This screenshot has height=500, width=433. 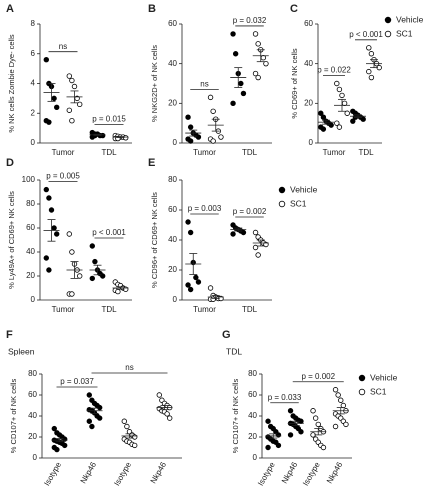 I want to click on y-tick-label: 2, so click(x=33, y=112).